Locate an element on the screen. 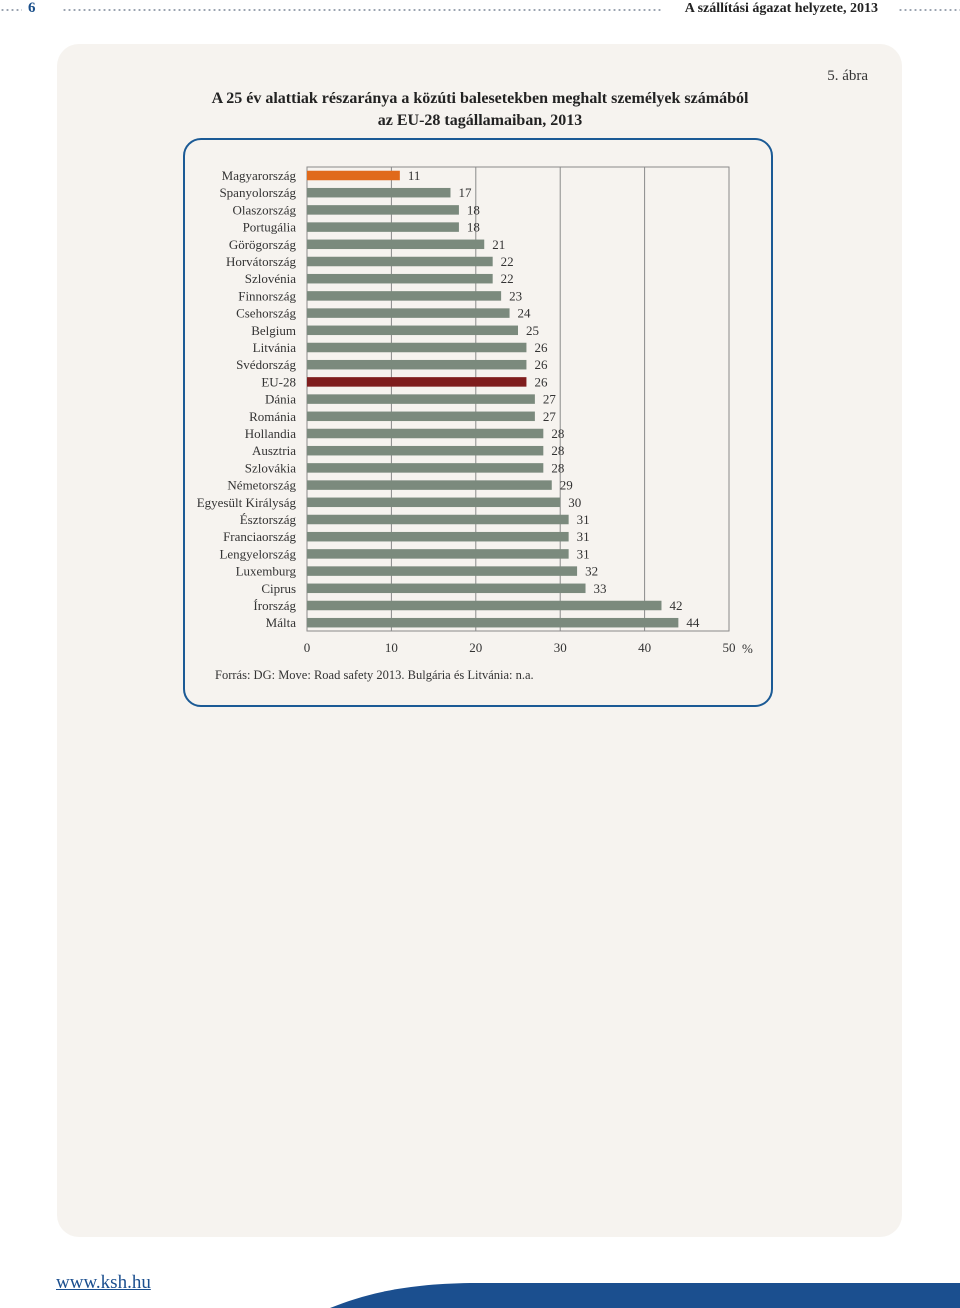  category-label: Spanyolország is located at coordinates (257, 192).